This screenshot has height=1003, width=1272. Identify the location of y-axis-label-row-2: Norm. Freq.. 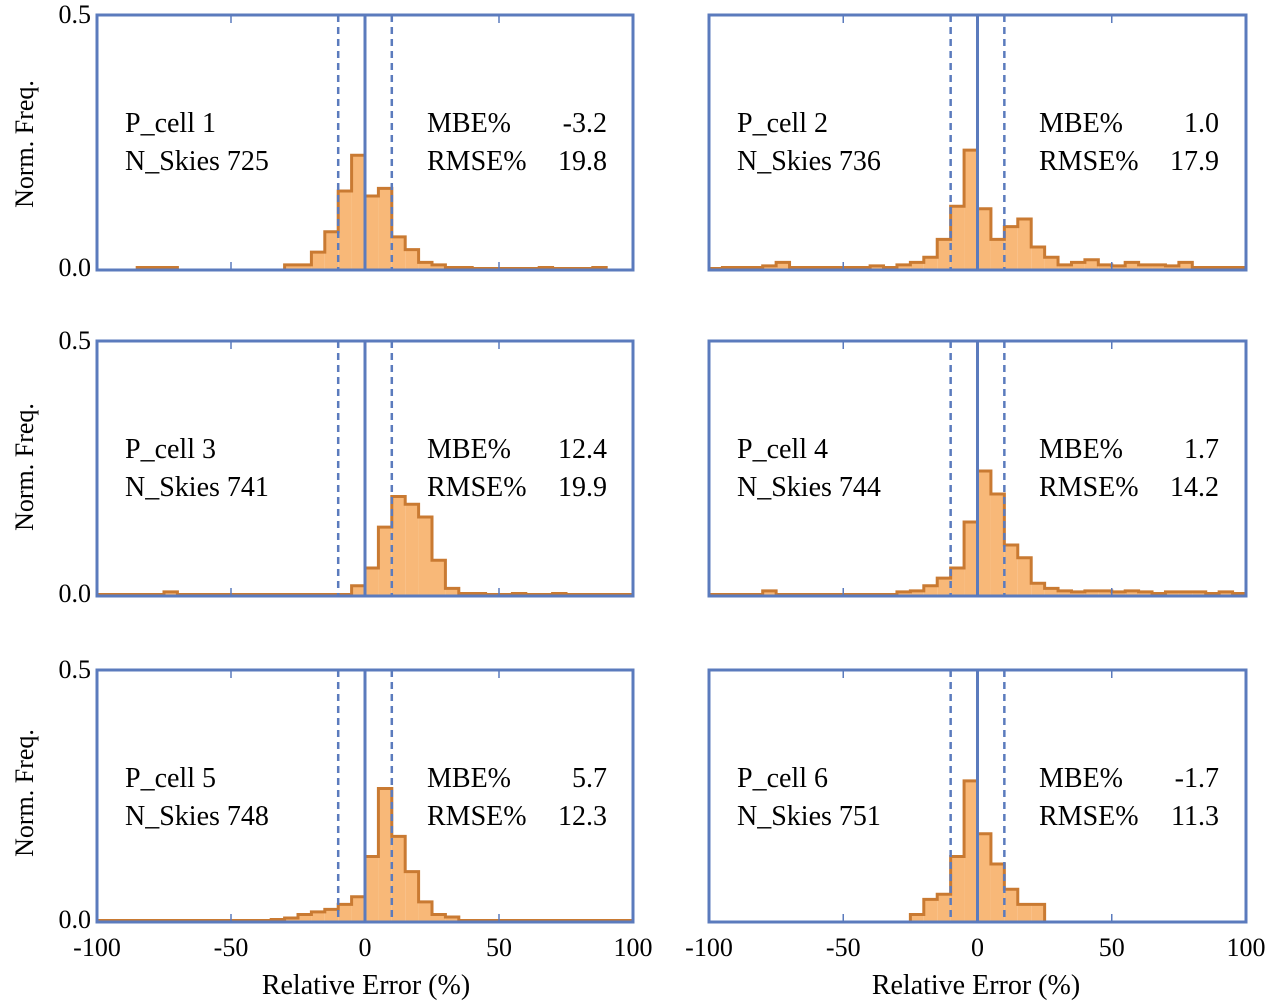
(24, 467).